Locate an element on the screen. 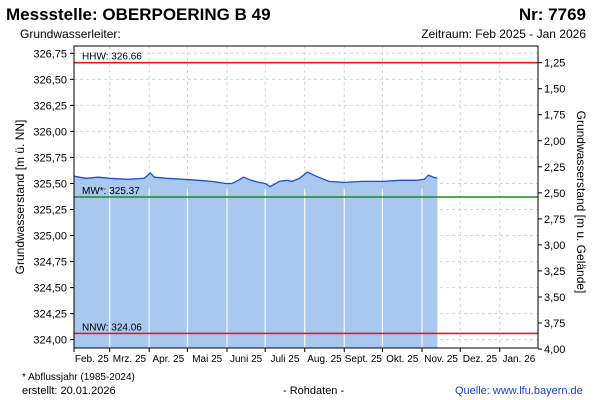 This screenshot has height=400, width=600. footnote-period: * Abflussjahr (1985-2024) is located at coordinates (78, 377).